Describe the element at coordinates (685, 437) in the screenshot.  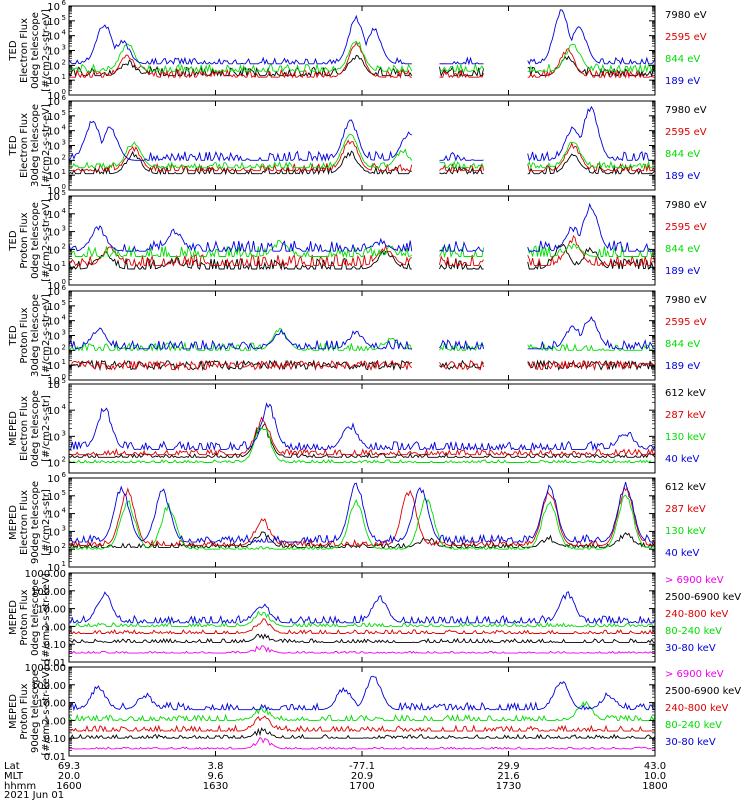
I see `legend-entry: 130 keV` at that location.